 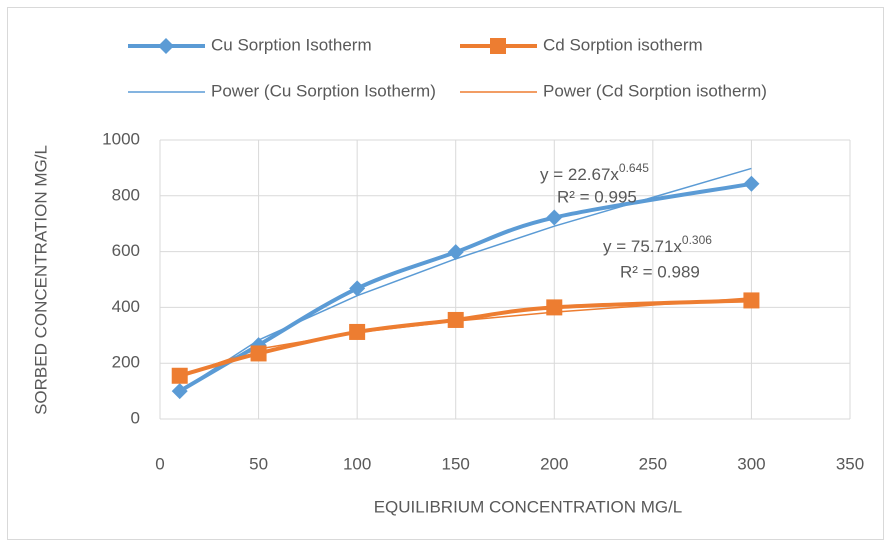 What do you see at coordinates (528, 506) in the screenshot?
I see `x-axis-title: EQUILIBRIUM CONCENTRATION MG/L` at bounding box center [528, 506].